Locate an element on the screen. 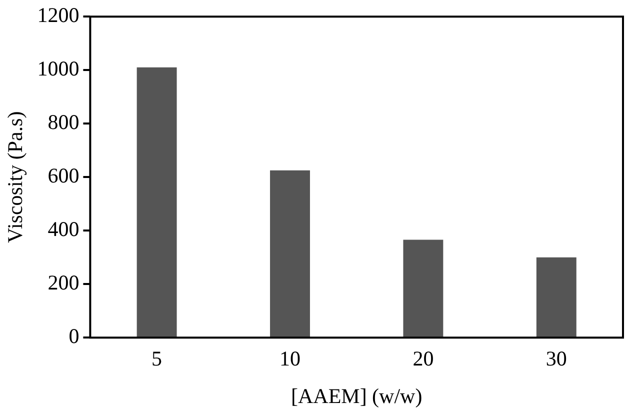  y-tick-label: 200 is located at coordinates (64, 282).